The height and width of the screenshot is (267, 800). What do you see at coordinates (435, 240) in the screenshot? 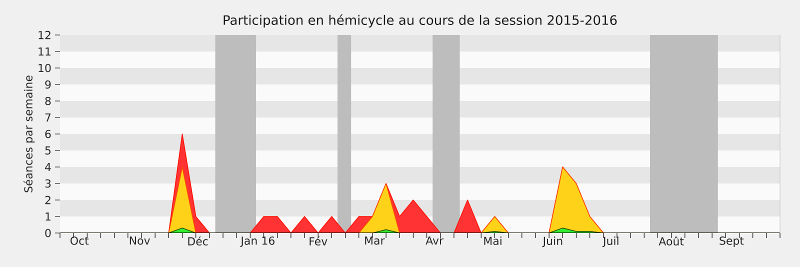
I see `x-tick-label: Avr` at bounding box center [435, 240].